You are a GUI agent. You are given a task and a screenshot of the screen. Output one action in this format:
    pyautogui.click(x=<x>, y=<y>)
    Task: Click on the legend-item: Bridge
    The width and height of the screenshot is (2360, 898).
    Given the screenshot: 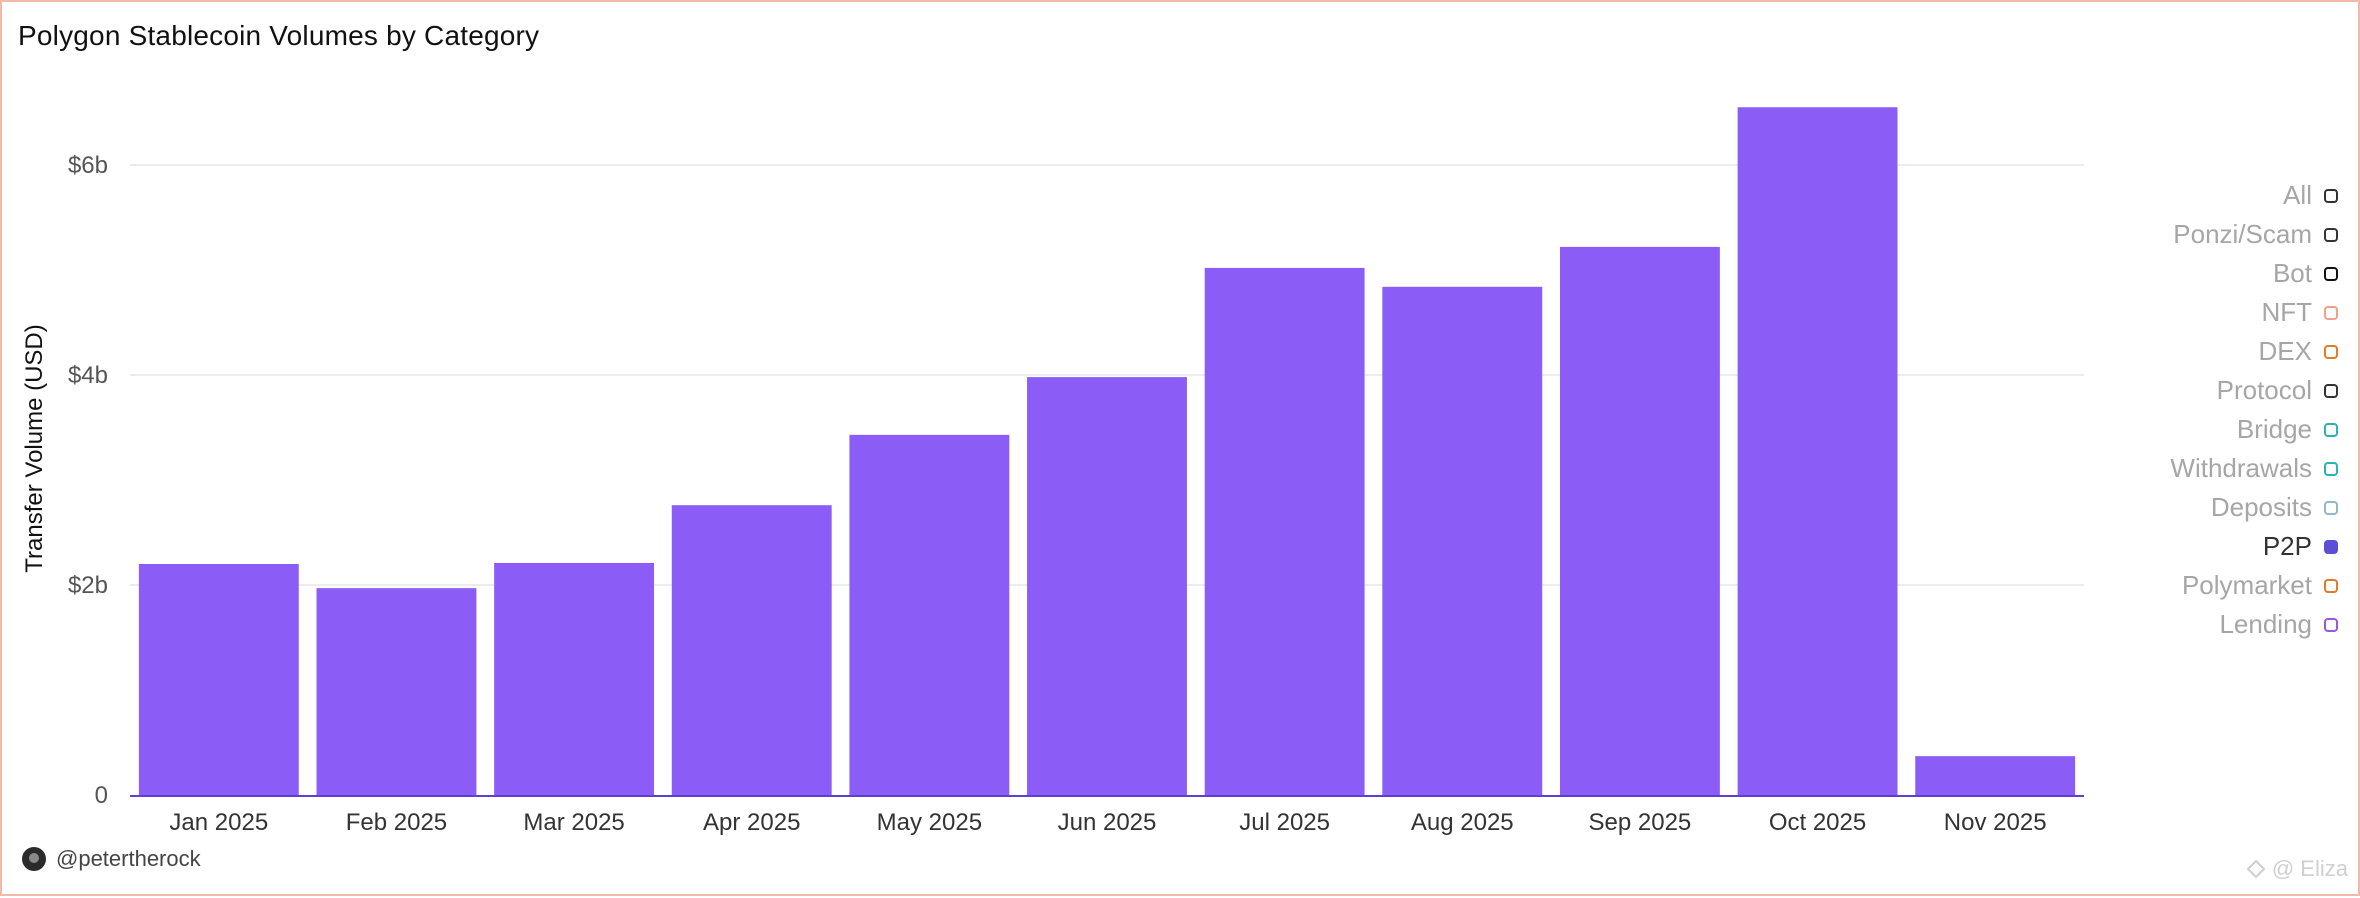 What is the action you would take?
    pyautogui.click(x=2188, y=429)
    